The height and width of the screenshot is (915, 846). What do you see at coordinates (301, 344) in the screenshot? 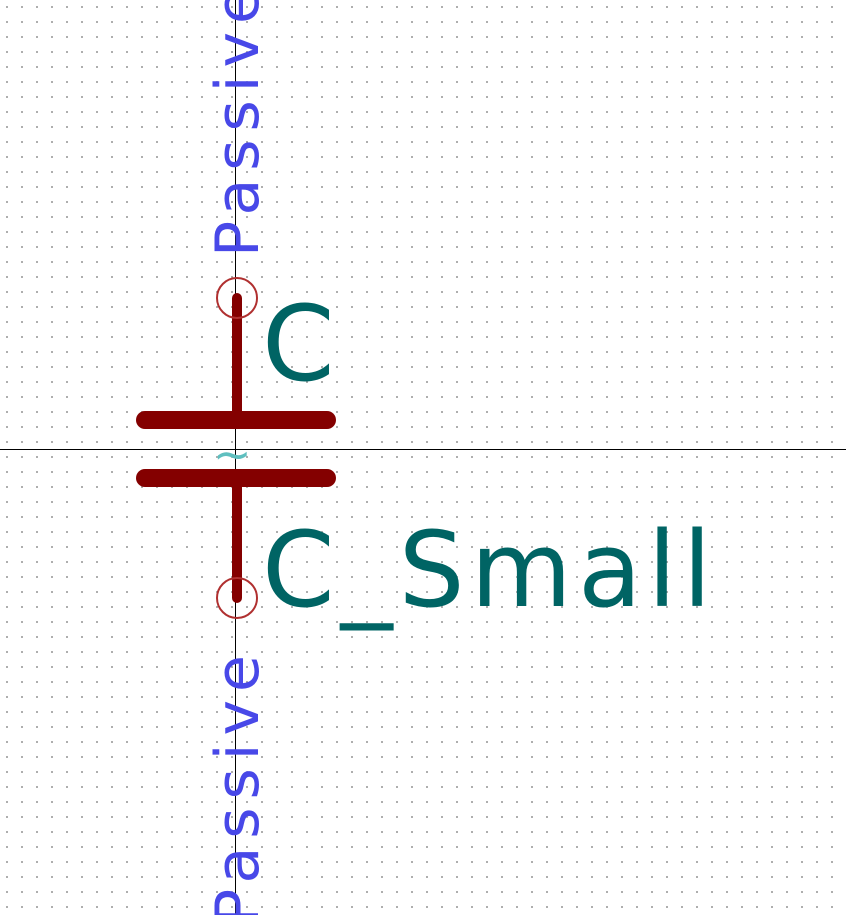
I see `reference-field: C` at bounding box center [301, 344].